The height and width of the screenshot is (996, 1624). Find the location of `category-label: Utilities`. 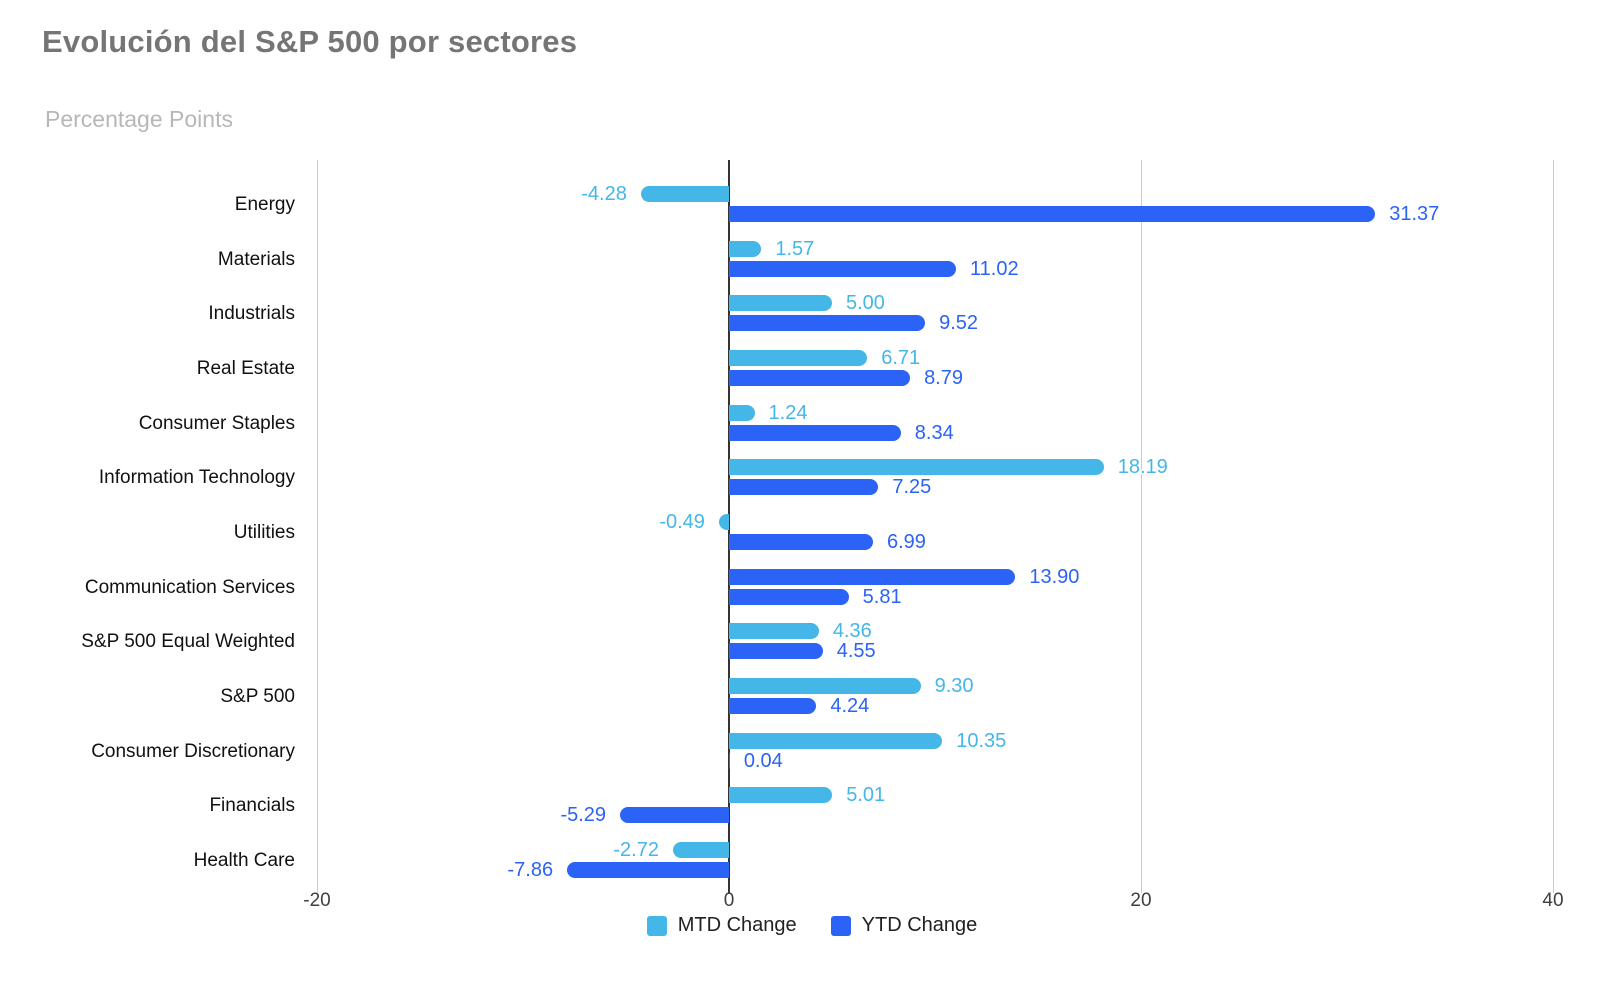

category-label: Utilities is located at coordinates (264, 533).